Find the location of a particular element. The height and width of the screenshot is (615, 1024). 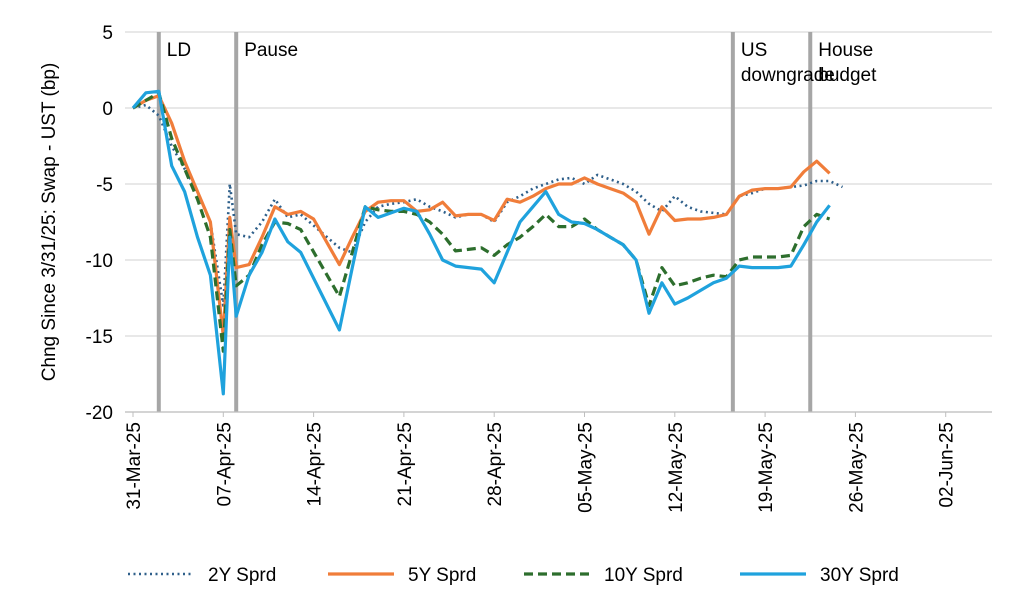

x-tick-label: 12-May-25 is located at coordinates (676, 467).